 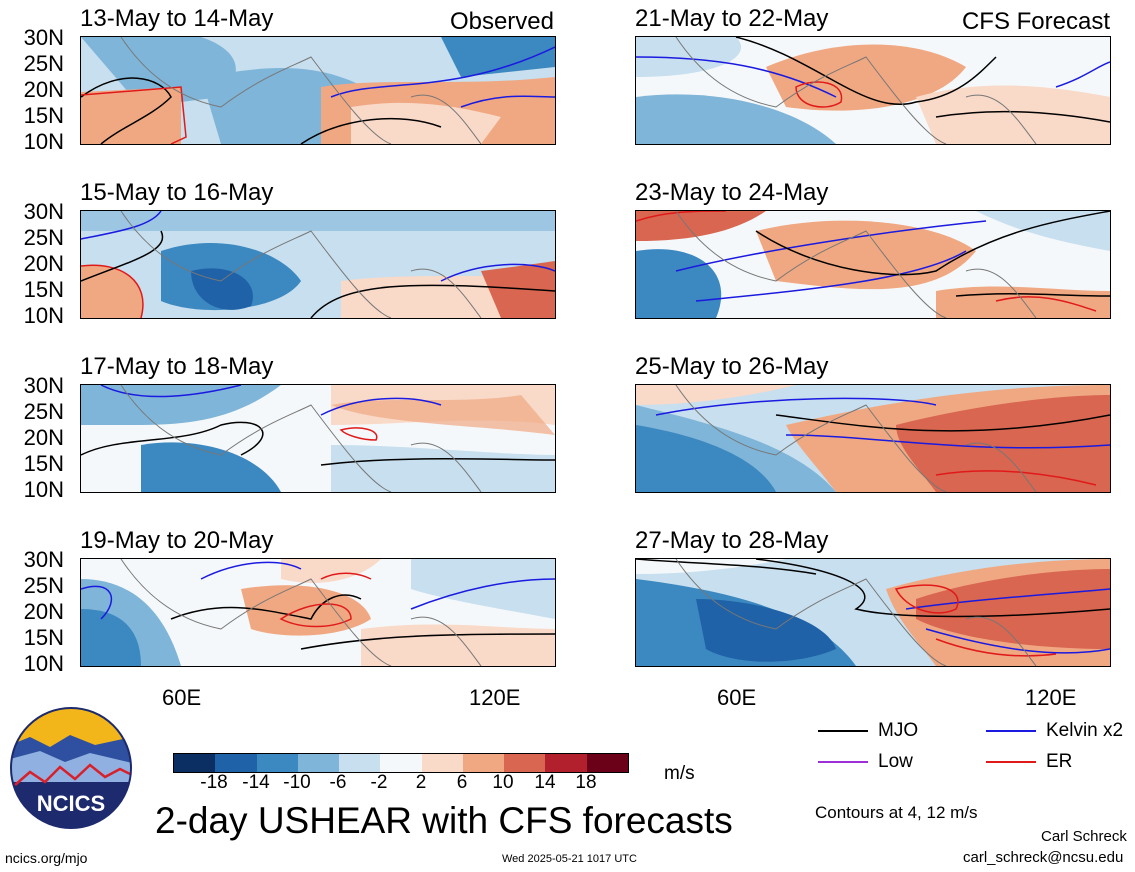 What do you see at coordinates (177, 366) in the screenshot?
I see `panel-title: 17-May to 18-May` at bounding box center [177, 366].